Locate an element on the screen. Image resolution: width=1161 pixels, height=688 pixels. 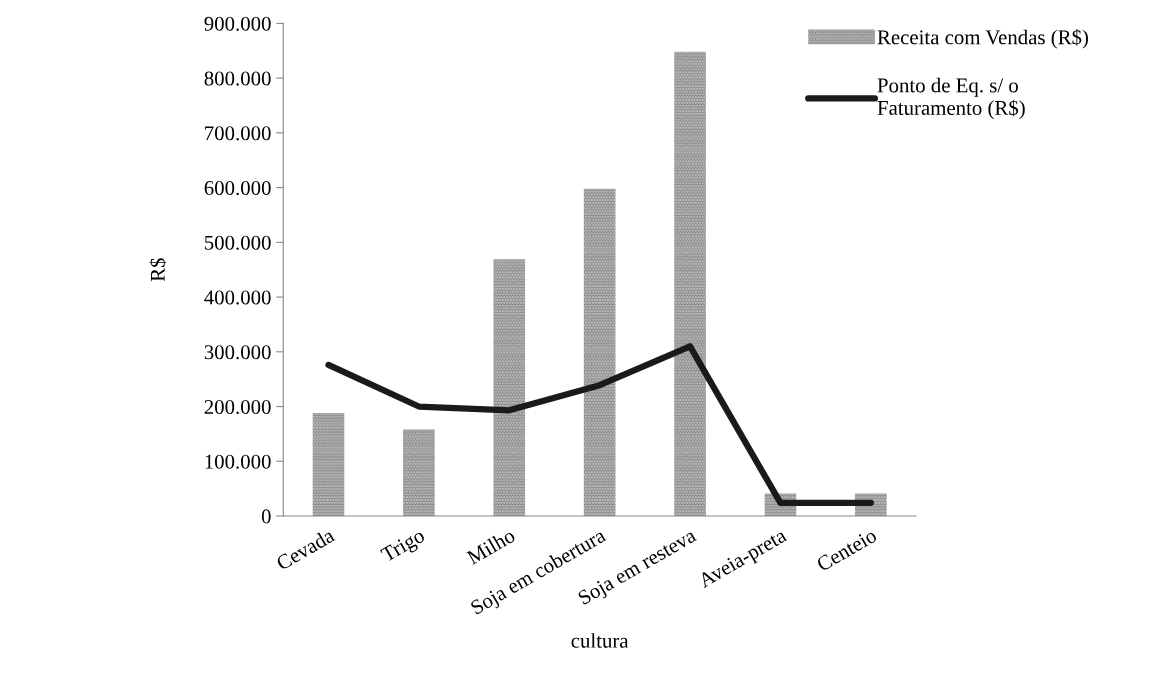
y-tick-label: 100.000 is located at coordinates (238, 461).